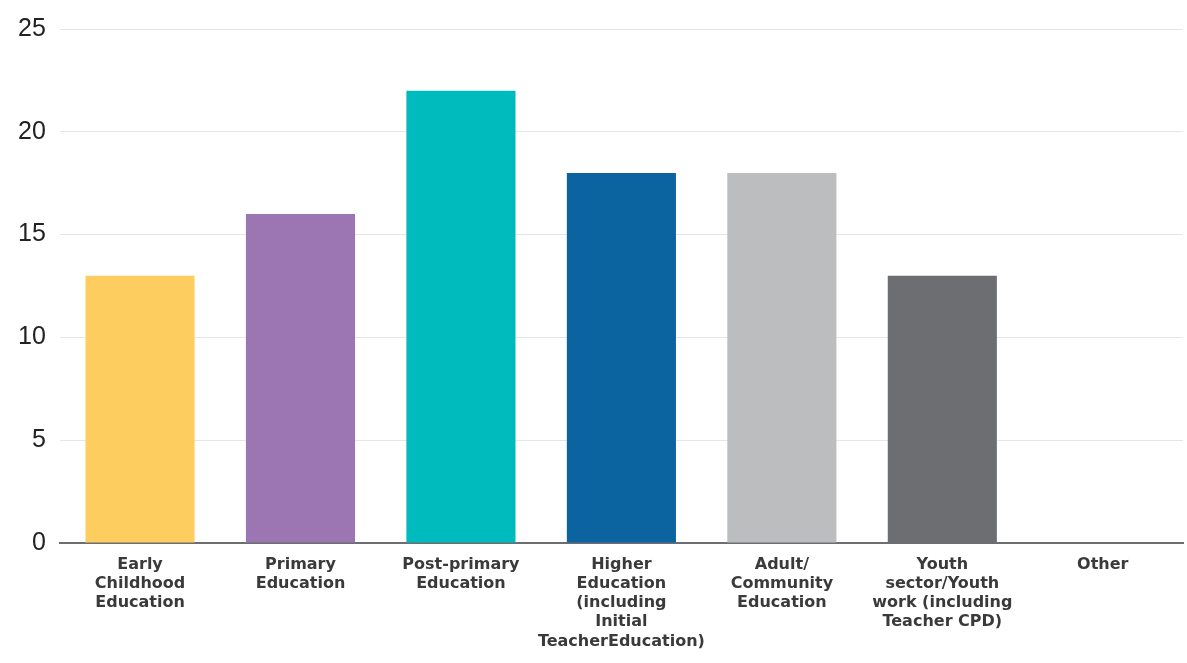 Image resolution: width=1187 pixels, height=663 pixels. What do you see at coordinates (300, 572) in the screenshot?
I see `x-tick-label: Primary Education` at bounding box center [300, 572].